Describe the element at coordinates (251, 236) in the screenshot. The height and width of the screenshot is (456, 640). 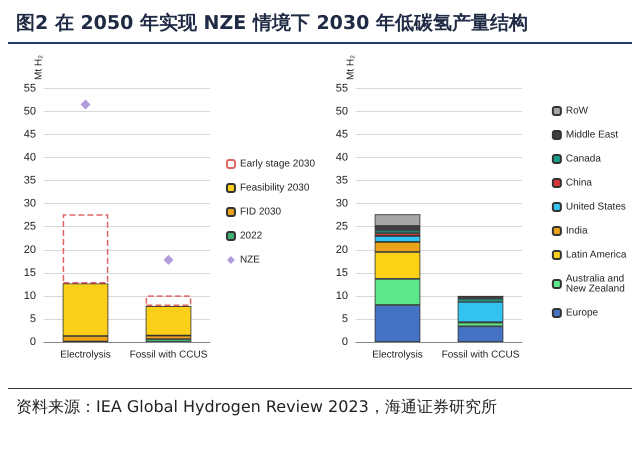
I see `legend-label: 2022` at that location.